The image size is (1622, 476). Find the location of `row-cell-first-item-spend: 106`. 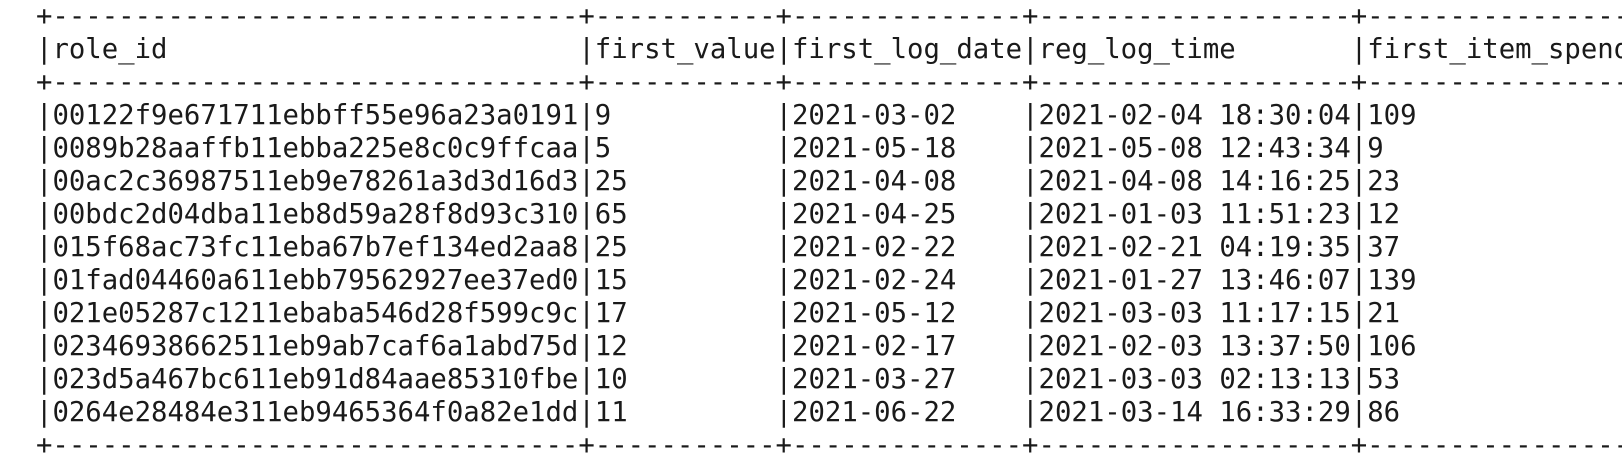

row-cell-first-item-spend: 106 is located at coordinates (1392, 346).